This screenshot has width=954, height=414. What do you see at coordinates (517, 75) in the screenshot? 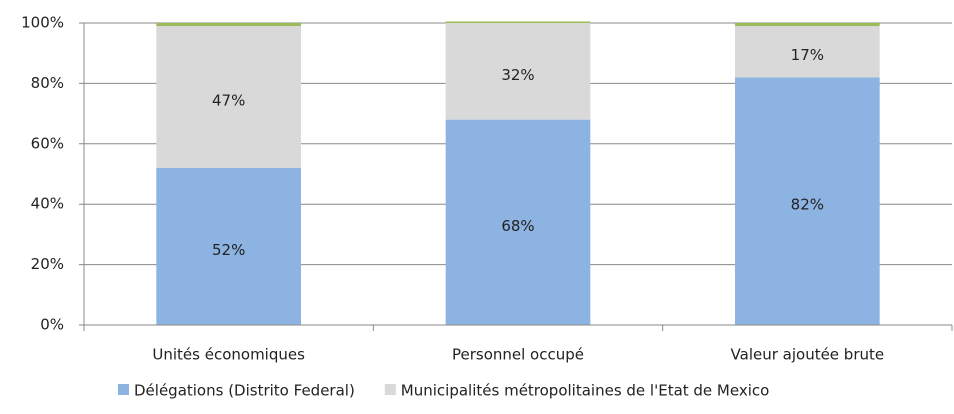
I see `data-label: 32%` at bounding box center [517, 75].